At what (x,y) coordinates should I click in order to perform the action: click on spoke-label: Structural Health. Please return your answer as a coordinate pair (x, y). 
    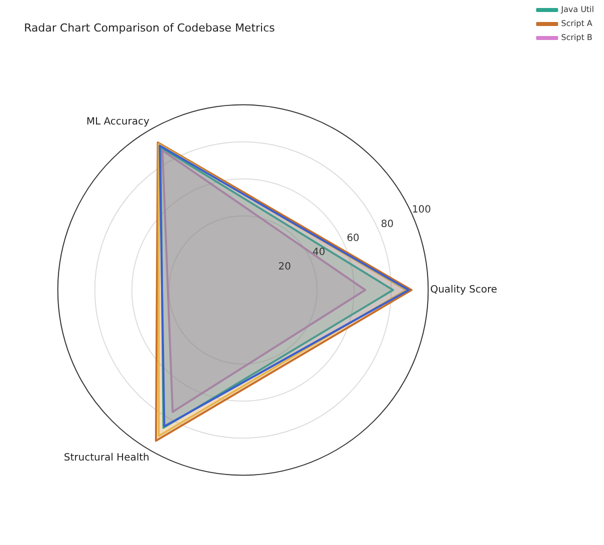
    Looking at the image, I should click on (107, 458).